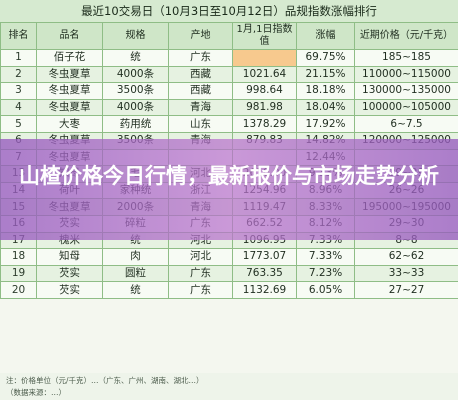  I want to click on cell-index: 1773.07, so click(264, 257).